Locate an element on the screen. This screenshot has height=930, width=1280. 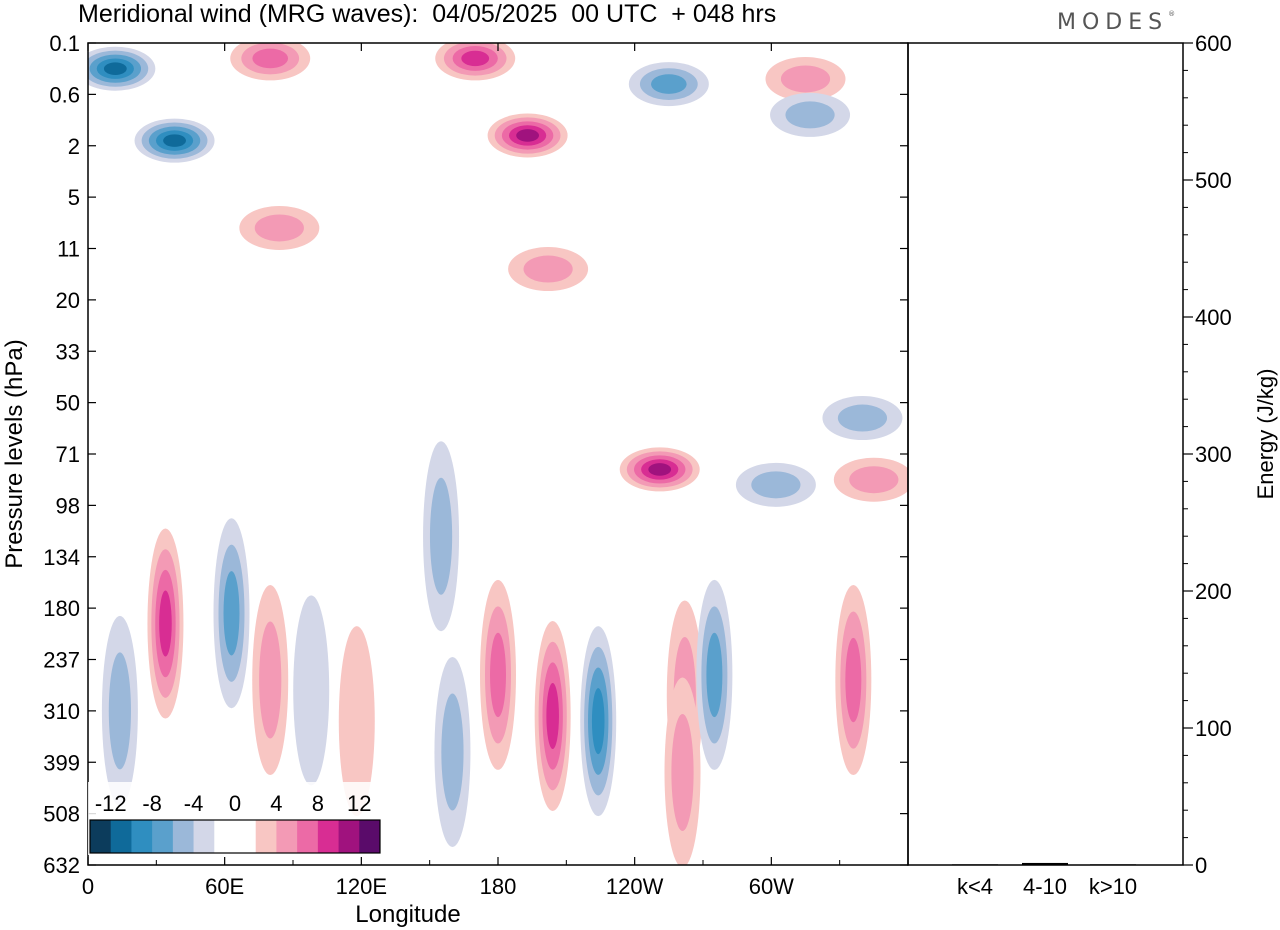
colorbar-tick-label: 0 is located at coordinates (235, 803).